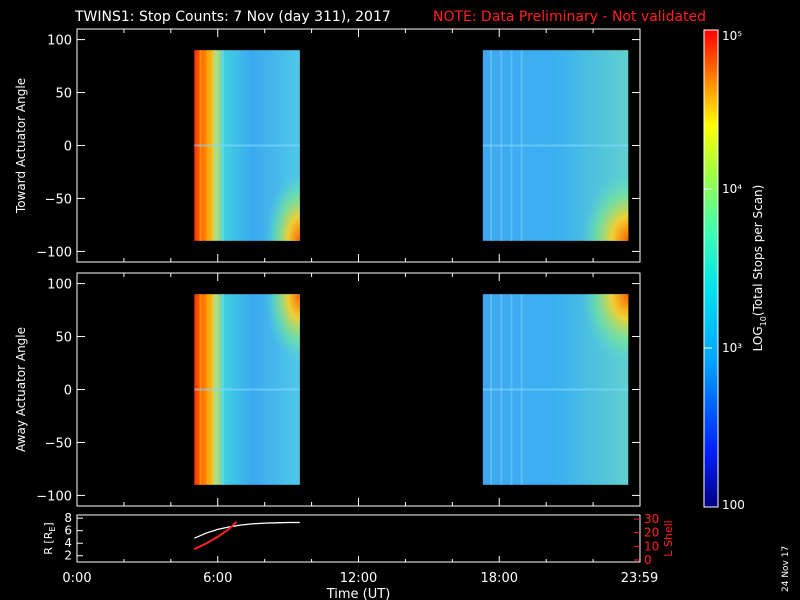 The height and width of the screenshot is (600, 800). What do you see at coordinates (648, 560) in the screenshot?
I see `y2-tick-label: 0` at bounding box center [648, 560].